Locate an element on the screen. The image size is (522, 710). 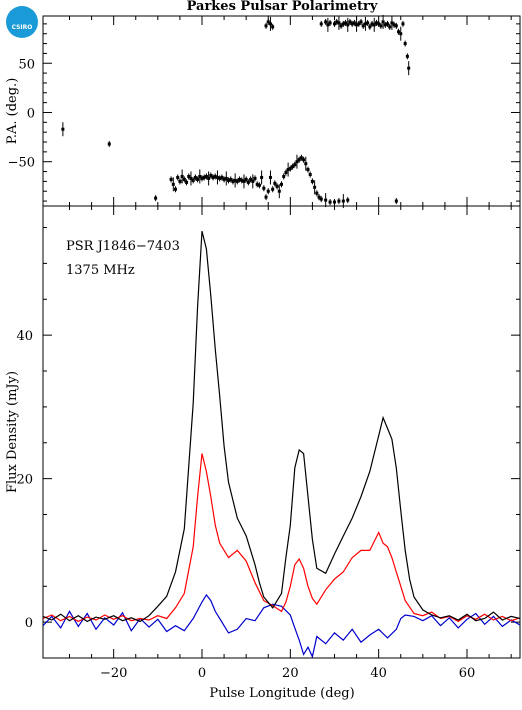
pa-y-tick-label: 0 is located at coordinates (31, 113).